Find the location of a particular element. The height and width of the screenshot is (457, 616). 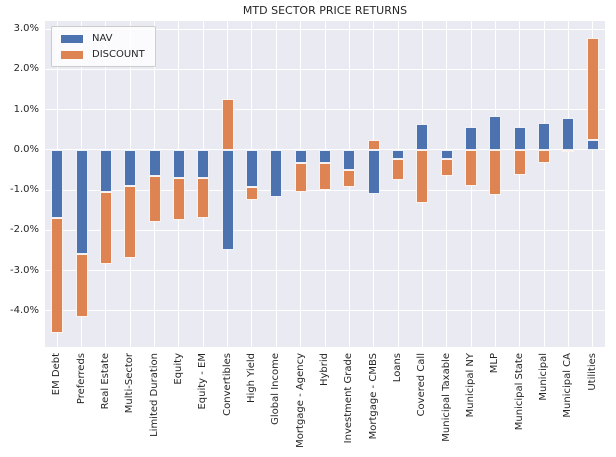

y-tick-label: -3.0% is located at coordinates (24, 270).